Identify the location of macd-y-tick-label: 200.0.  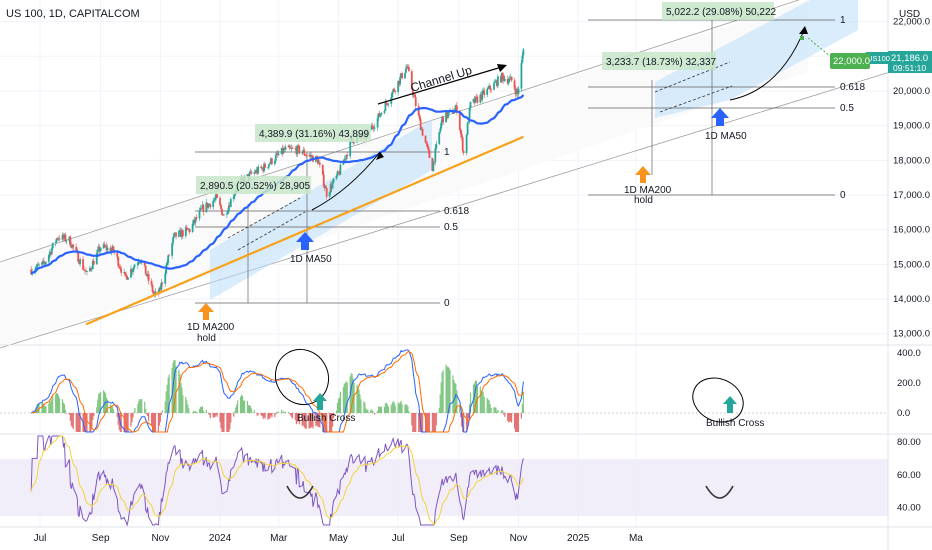
(909, 383).